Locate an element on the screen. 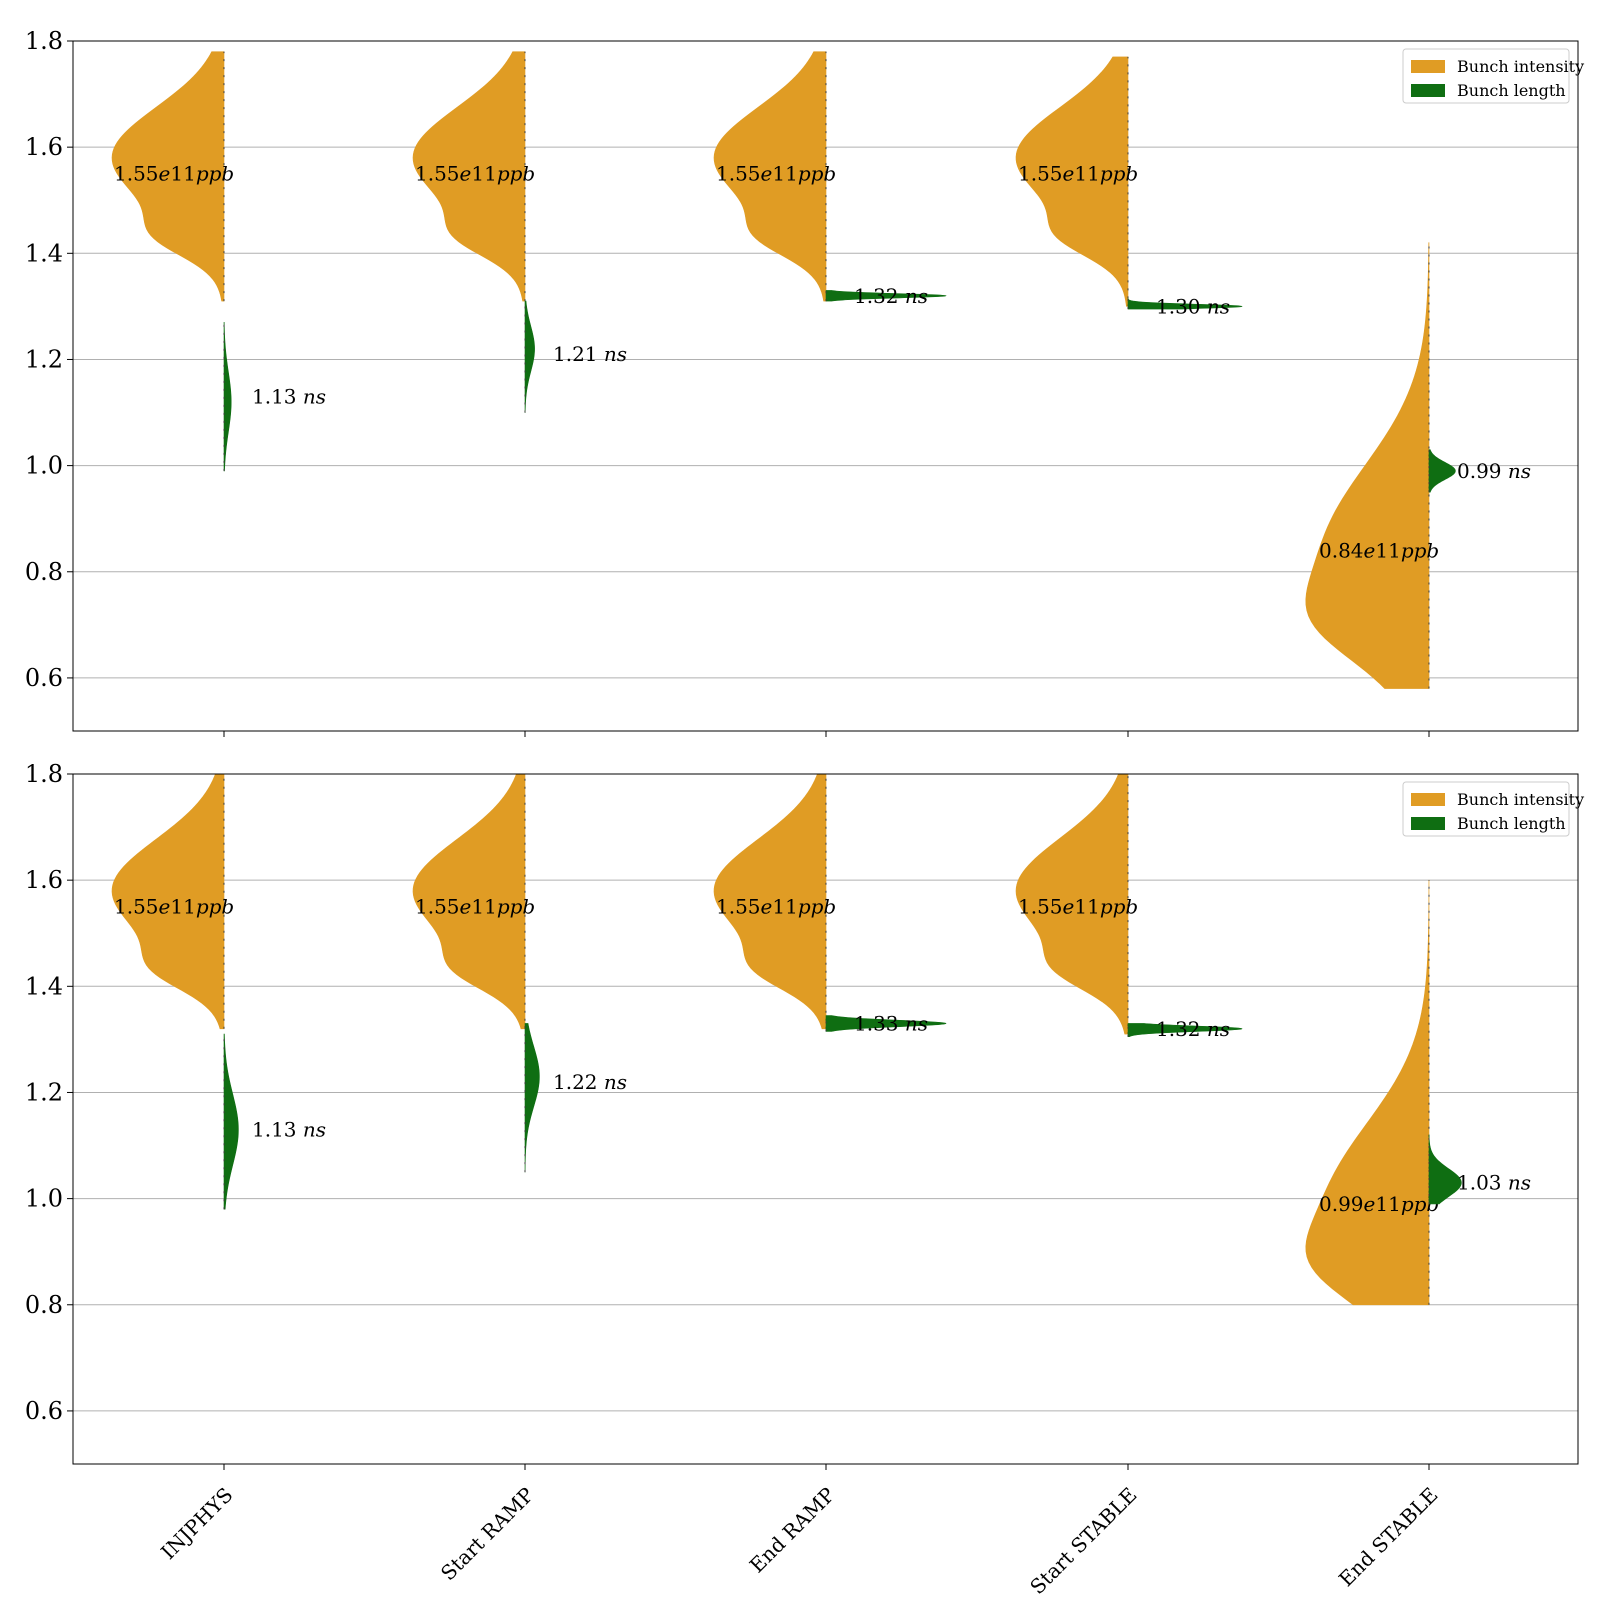 The height and width of the screenshot is (1600, 1600). x-category-label: INJPHYS is located at coordinates (196, 1523).